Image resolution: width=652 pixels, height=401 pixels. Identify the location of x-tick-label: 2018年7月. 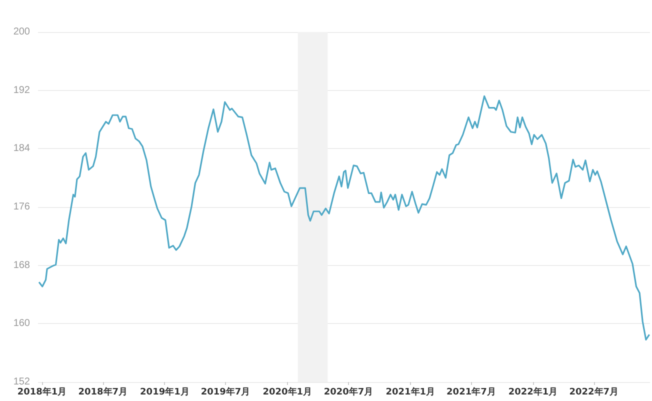
(103, 392).